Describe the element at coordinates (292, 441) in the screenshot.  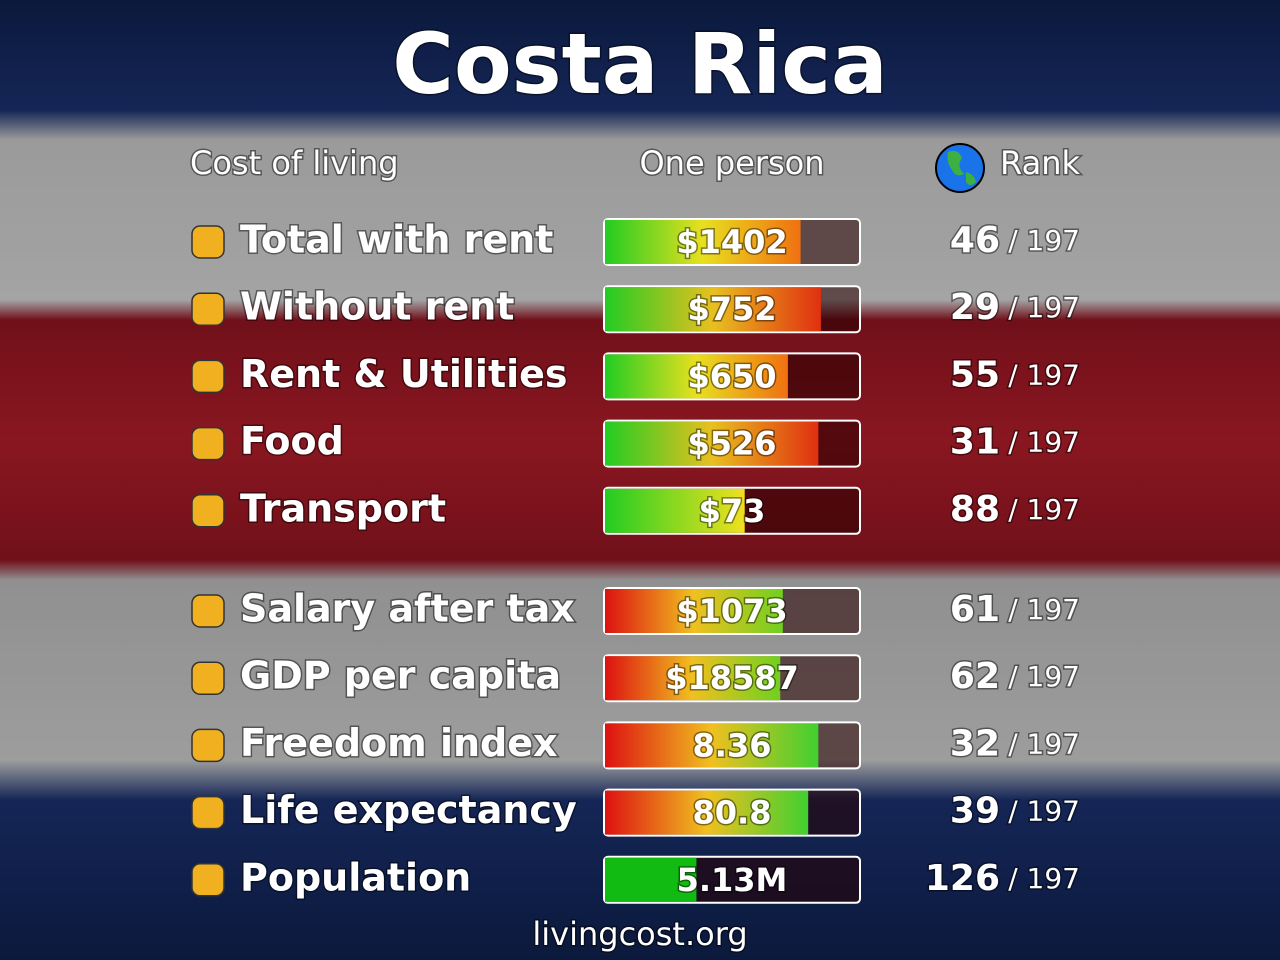
I see `row-label: Food` at that location.